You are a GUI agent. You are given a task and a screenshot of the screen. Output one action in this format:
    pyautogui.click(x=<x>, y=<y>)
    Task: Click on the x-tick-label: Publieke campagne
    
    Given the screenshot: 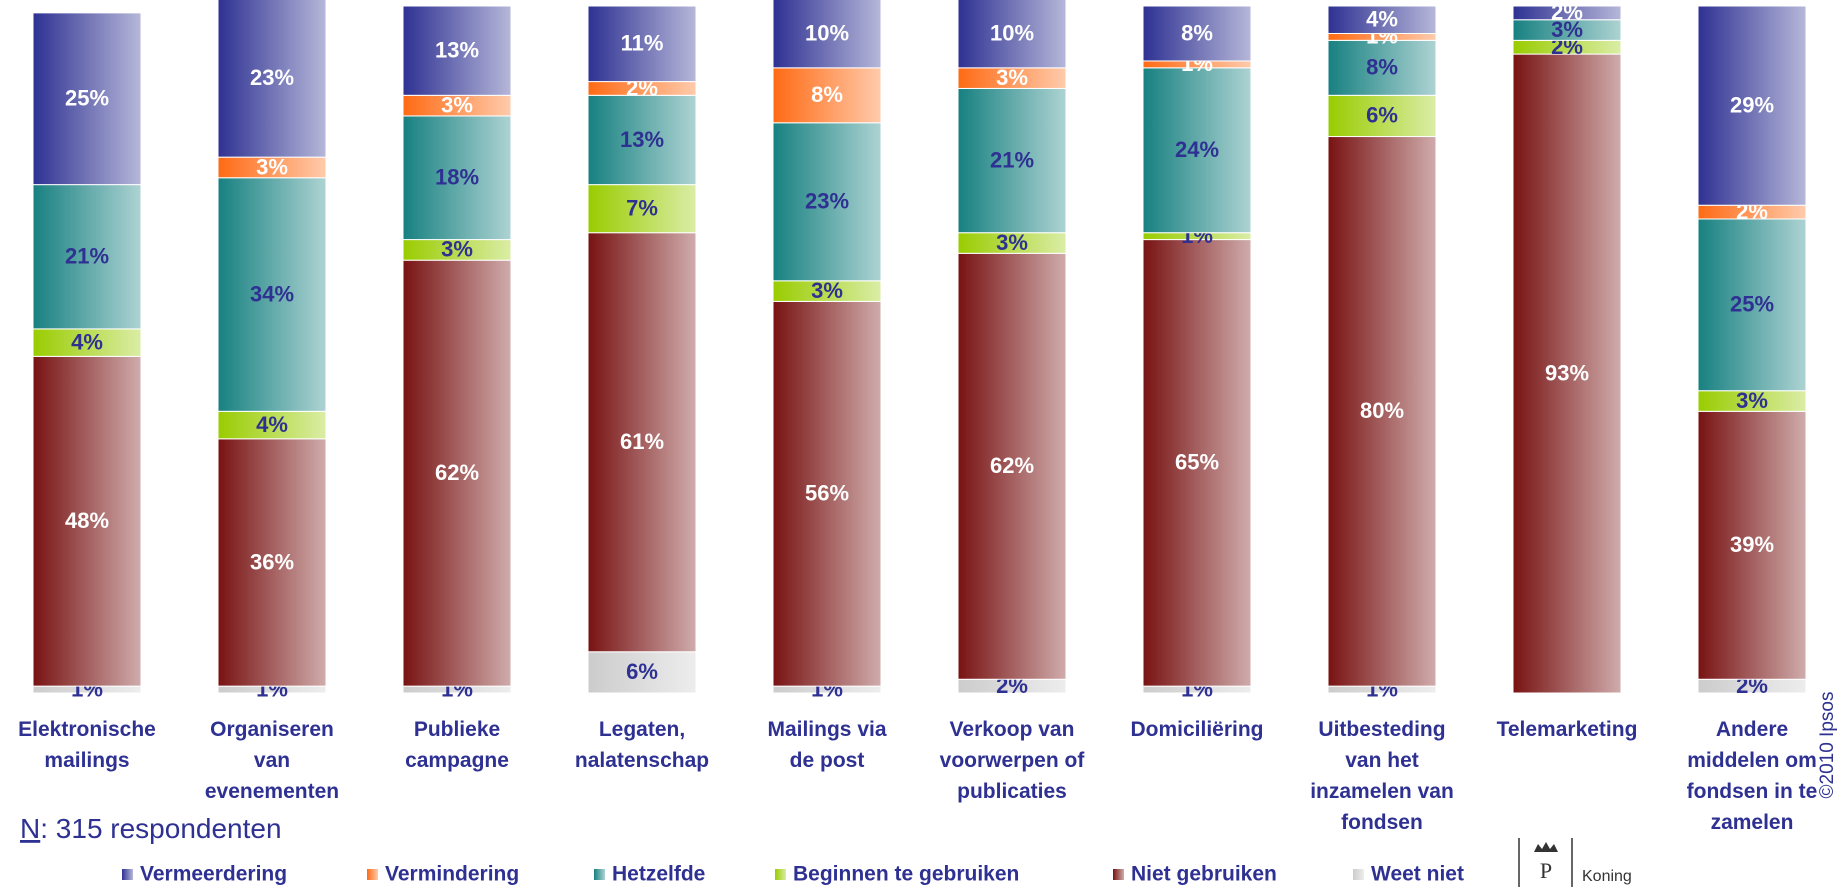 What is the action you would take?
    pyautogui.click(x=457, y=745)
    